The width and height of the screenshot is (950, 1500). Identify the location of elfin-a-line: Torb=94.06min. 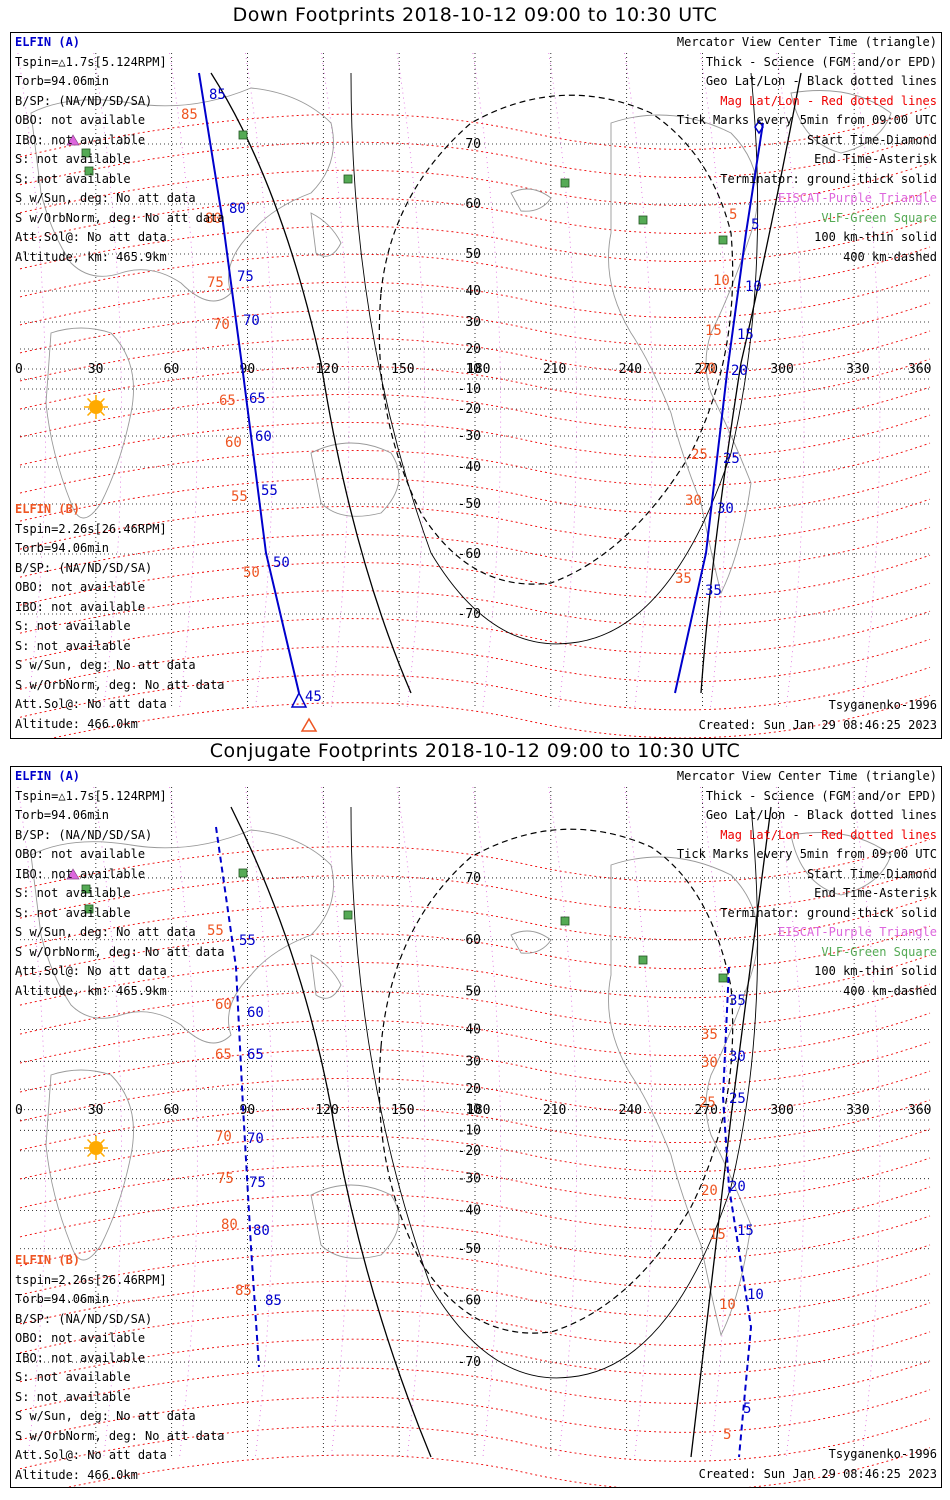
(62, 81).